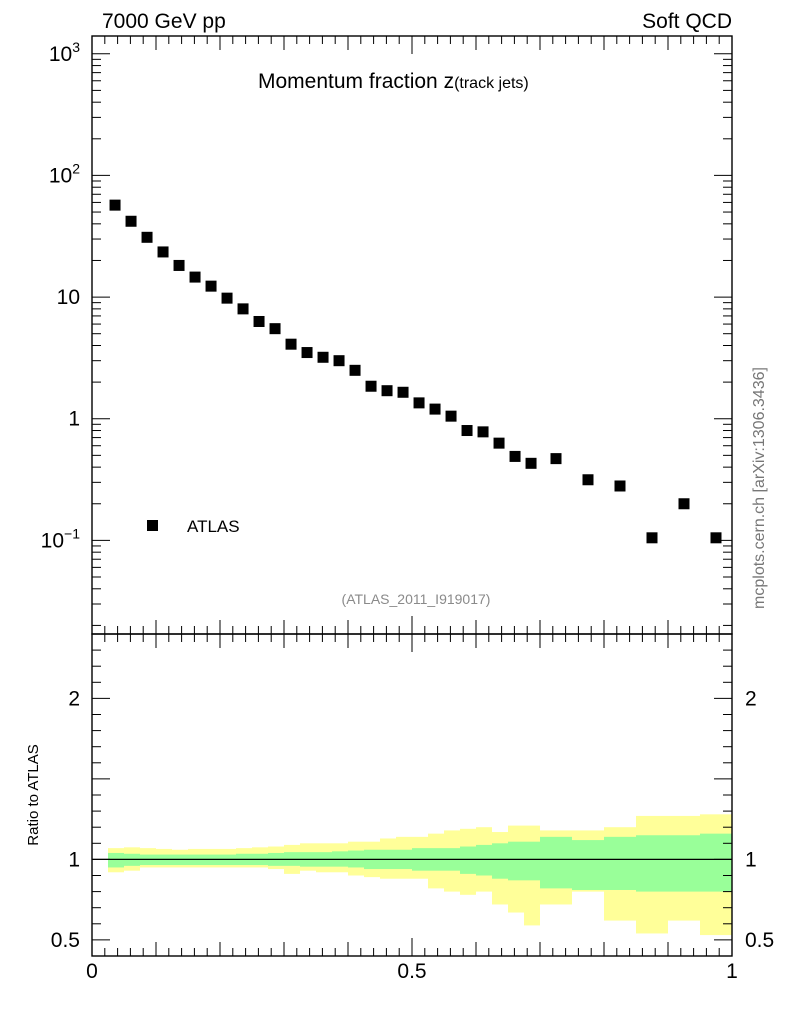  What do you see at coordinates (351, 81) in the screenshot?
I see `plot-title-main: Momentum fraction` at bounding box center [351, 81].